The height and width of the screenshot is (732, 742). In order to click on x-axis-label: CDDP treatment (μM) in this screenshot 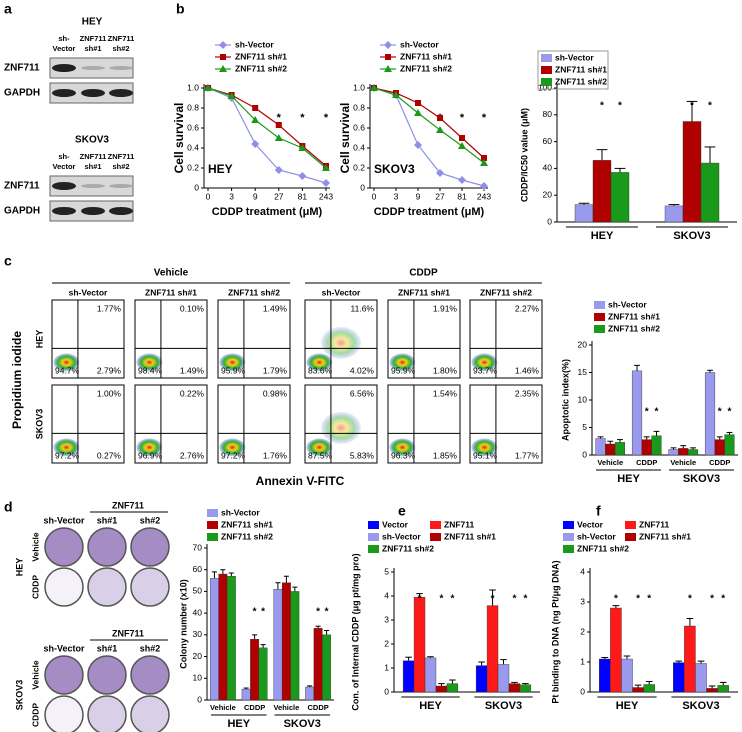, I will do `click(429, 212)`.